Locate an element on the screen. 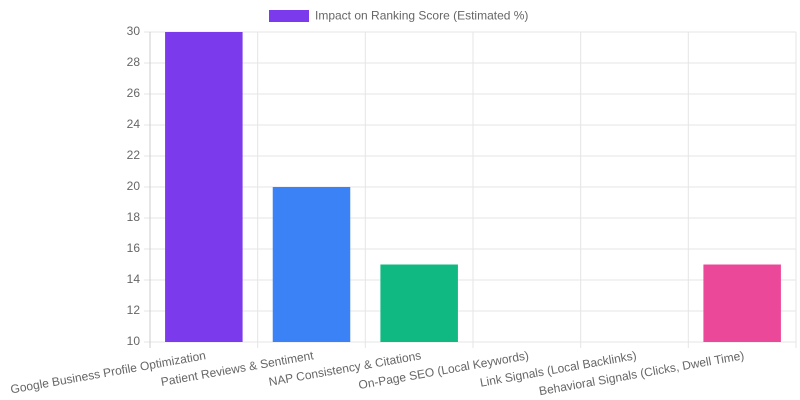  y-tick-label: 20 is located at coordinates (134, 186).